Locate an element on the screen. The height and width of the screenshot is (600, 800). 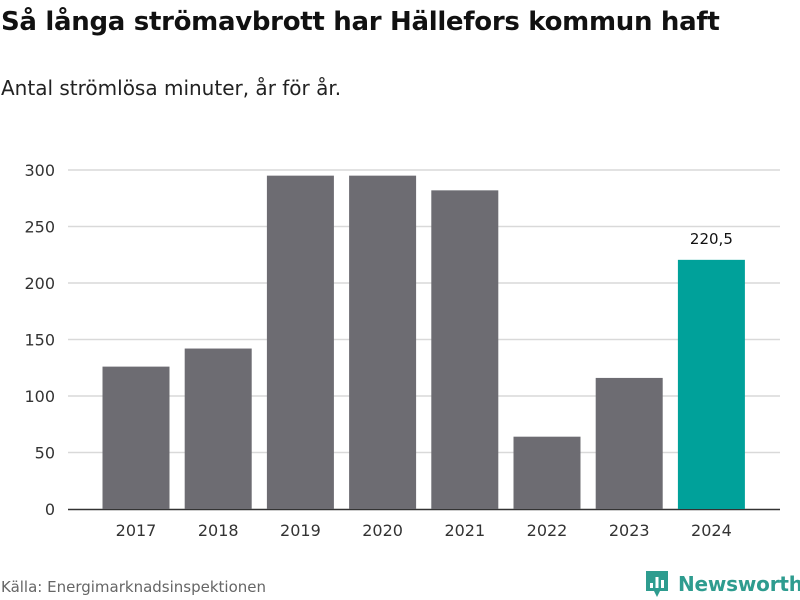
x-tick-label: 2024 is located at coordinates (711, 530).